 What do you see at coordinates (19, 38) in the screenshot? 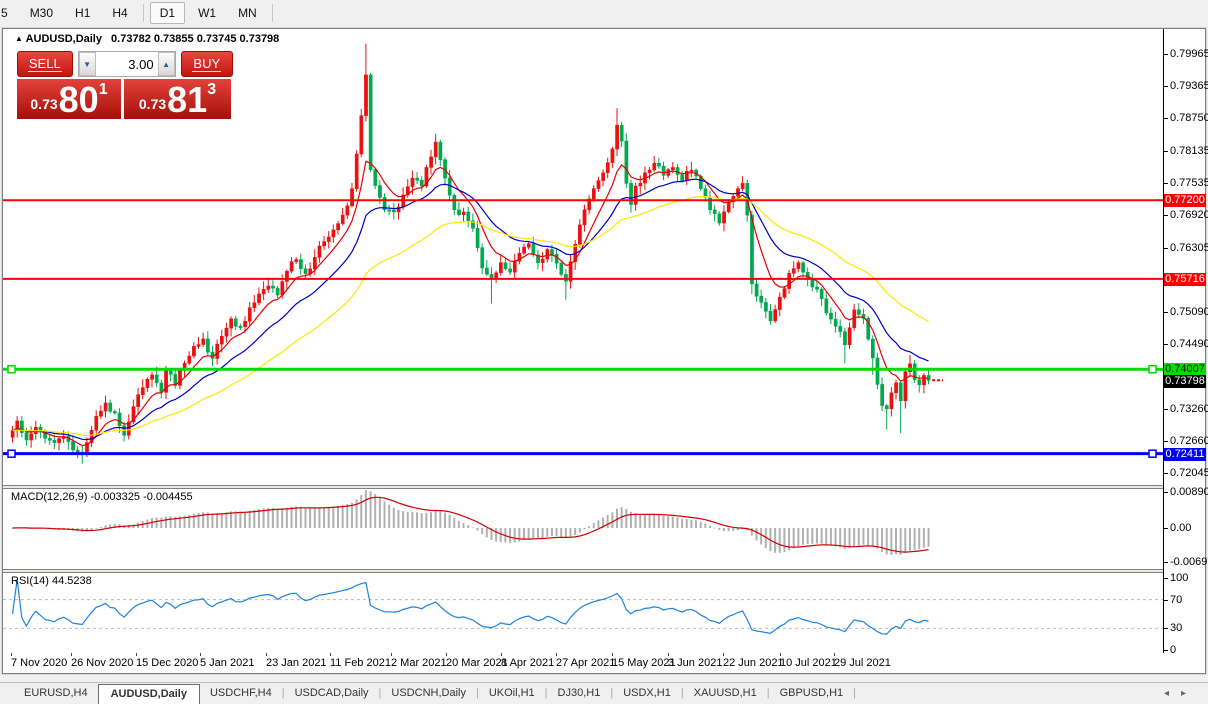
I see `collapse-triangle-icon: ▲` at bounding box center [19, 38].